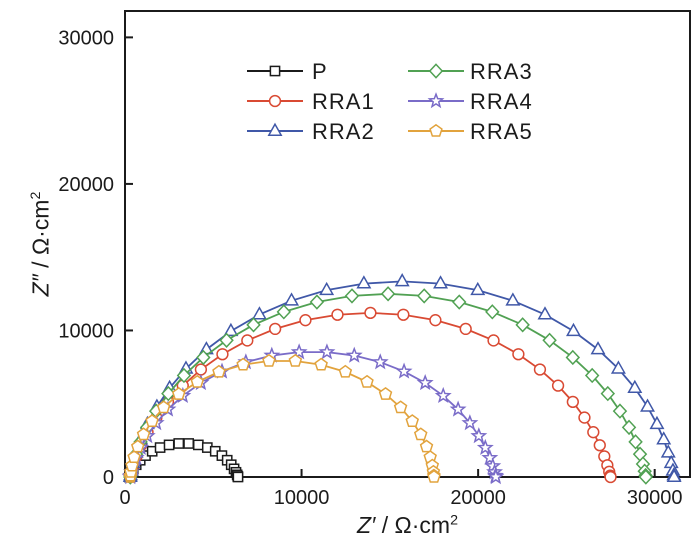 The image size is (700, 551). What do you see at coordinates (343, 131) in the screenshot?
I see `legend-label-RRA2: RRA2` at bounding box center [343, 131].